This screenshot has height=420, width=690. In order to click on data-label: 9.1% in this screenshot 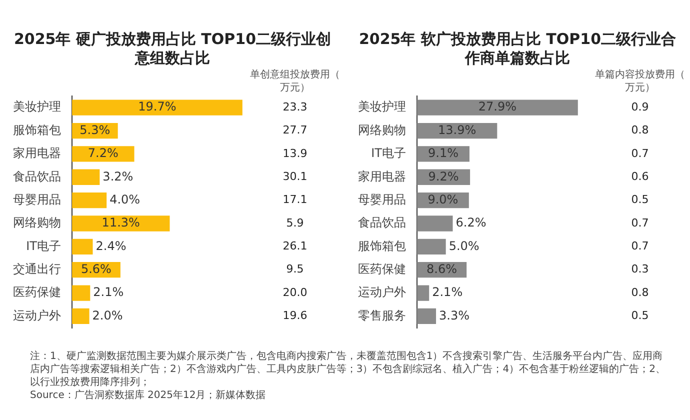, I will do `click(443, 153)`.